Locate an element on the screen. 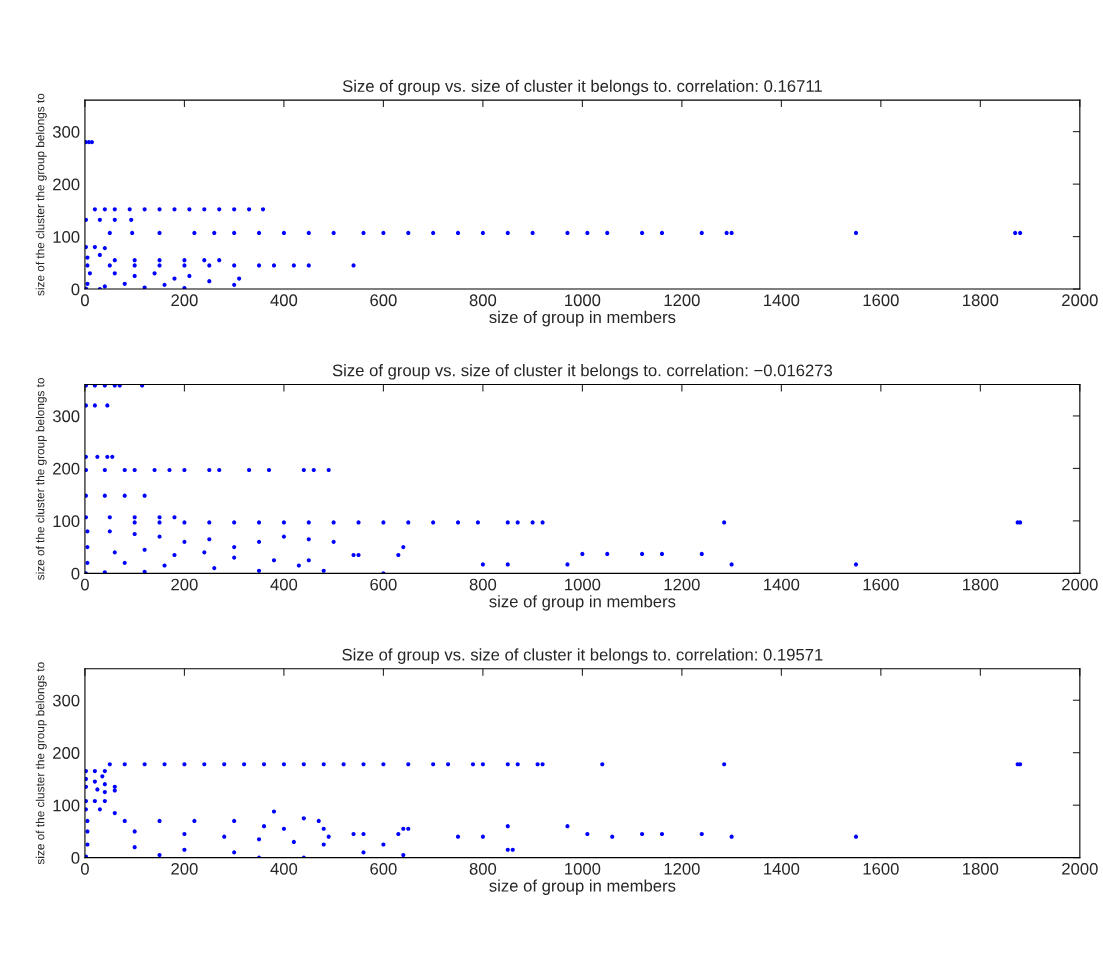 The height and width of the screenshot is (954, 1103). chart-title: Size of group vs. size of cluster it belongs to. correlation: −0.016273 is located at coordinates (582, 372).